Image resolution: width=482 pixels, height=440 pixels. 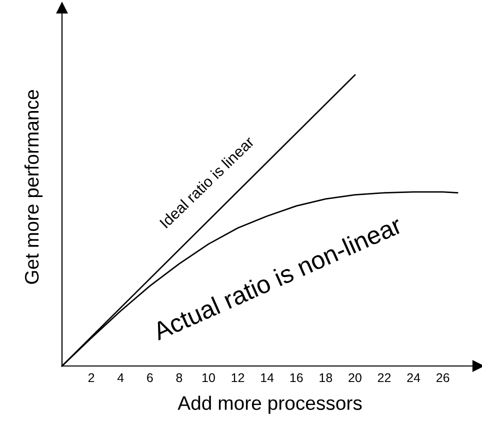 I want to click on x-tick-label: 20, so click(x=355, y=377).